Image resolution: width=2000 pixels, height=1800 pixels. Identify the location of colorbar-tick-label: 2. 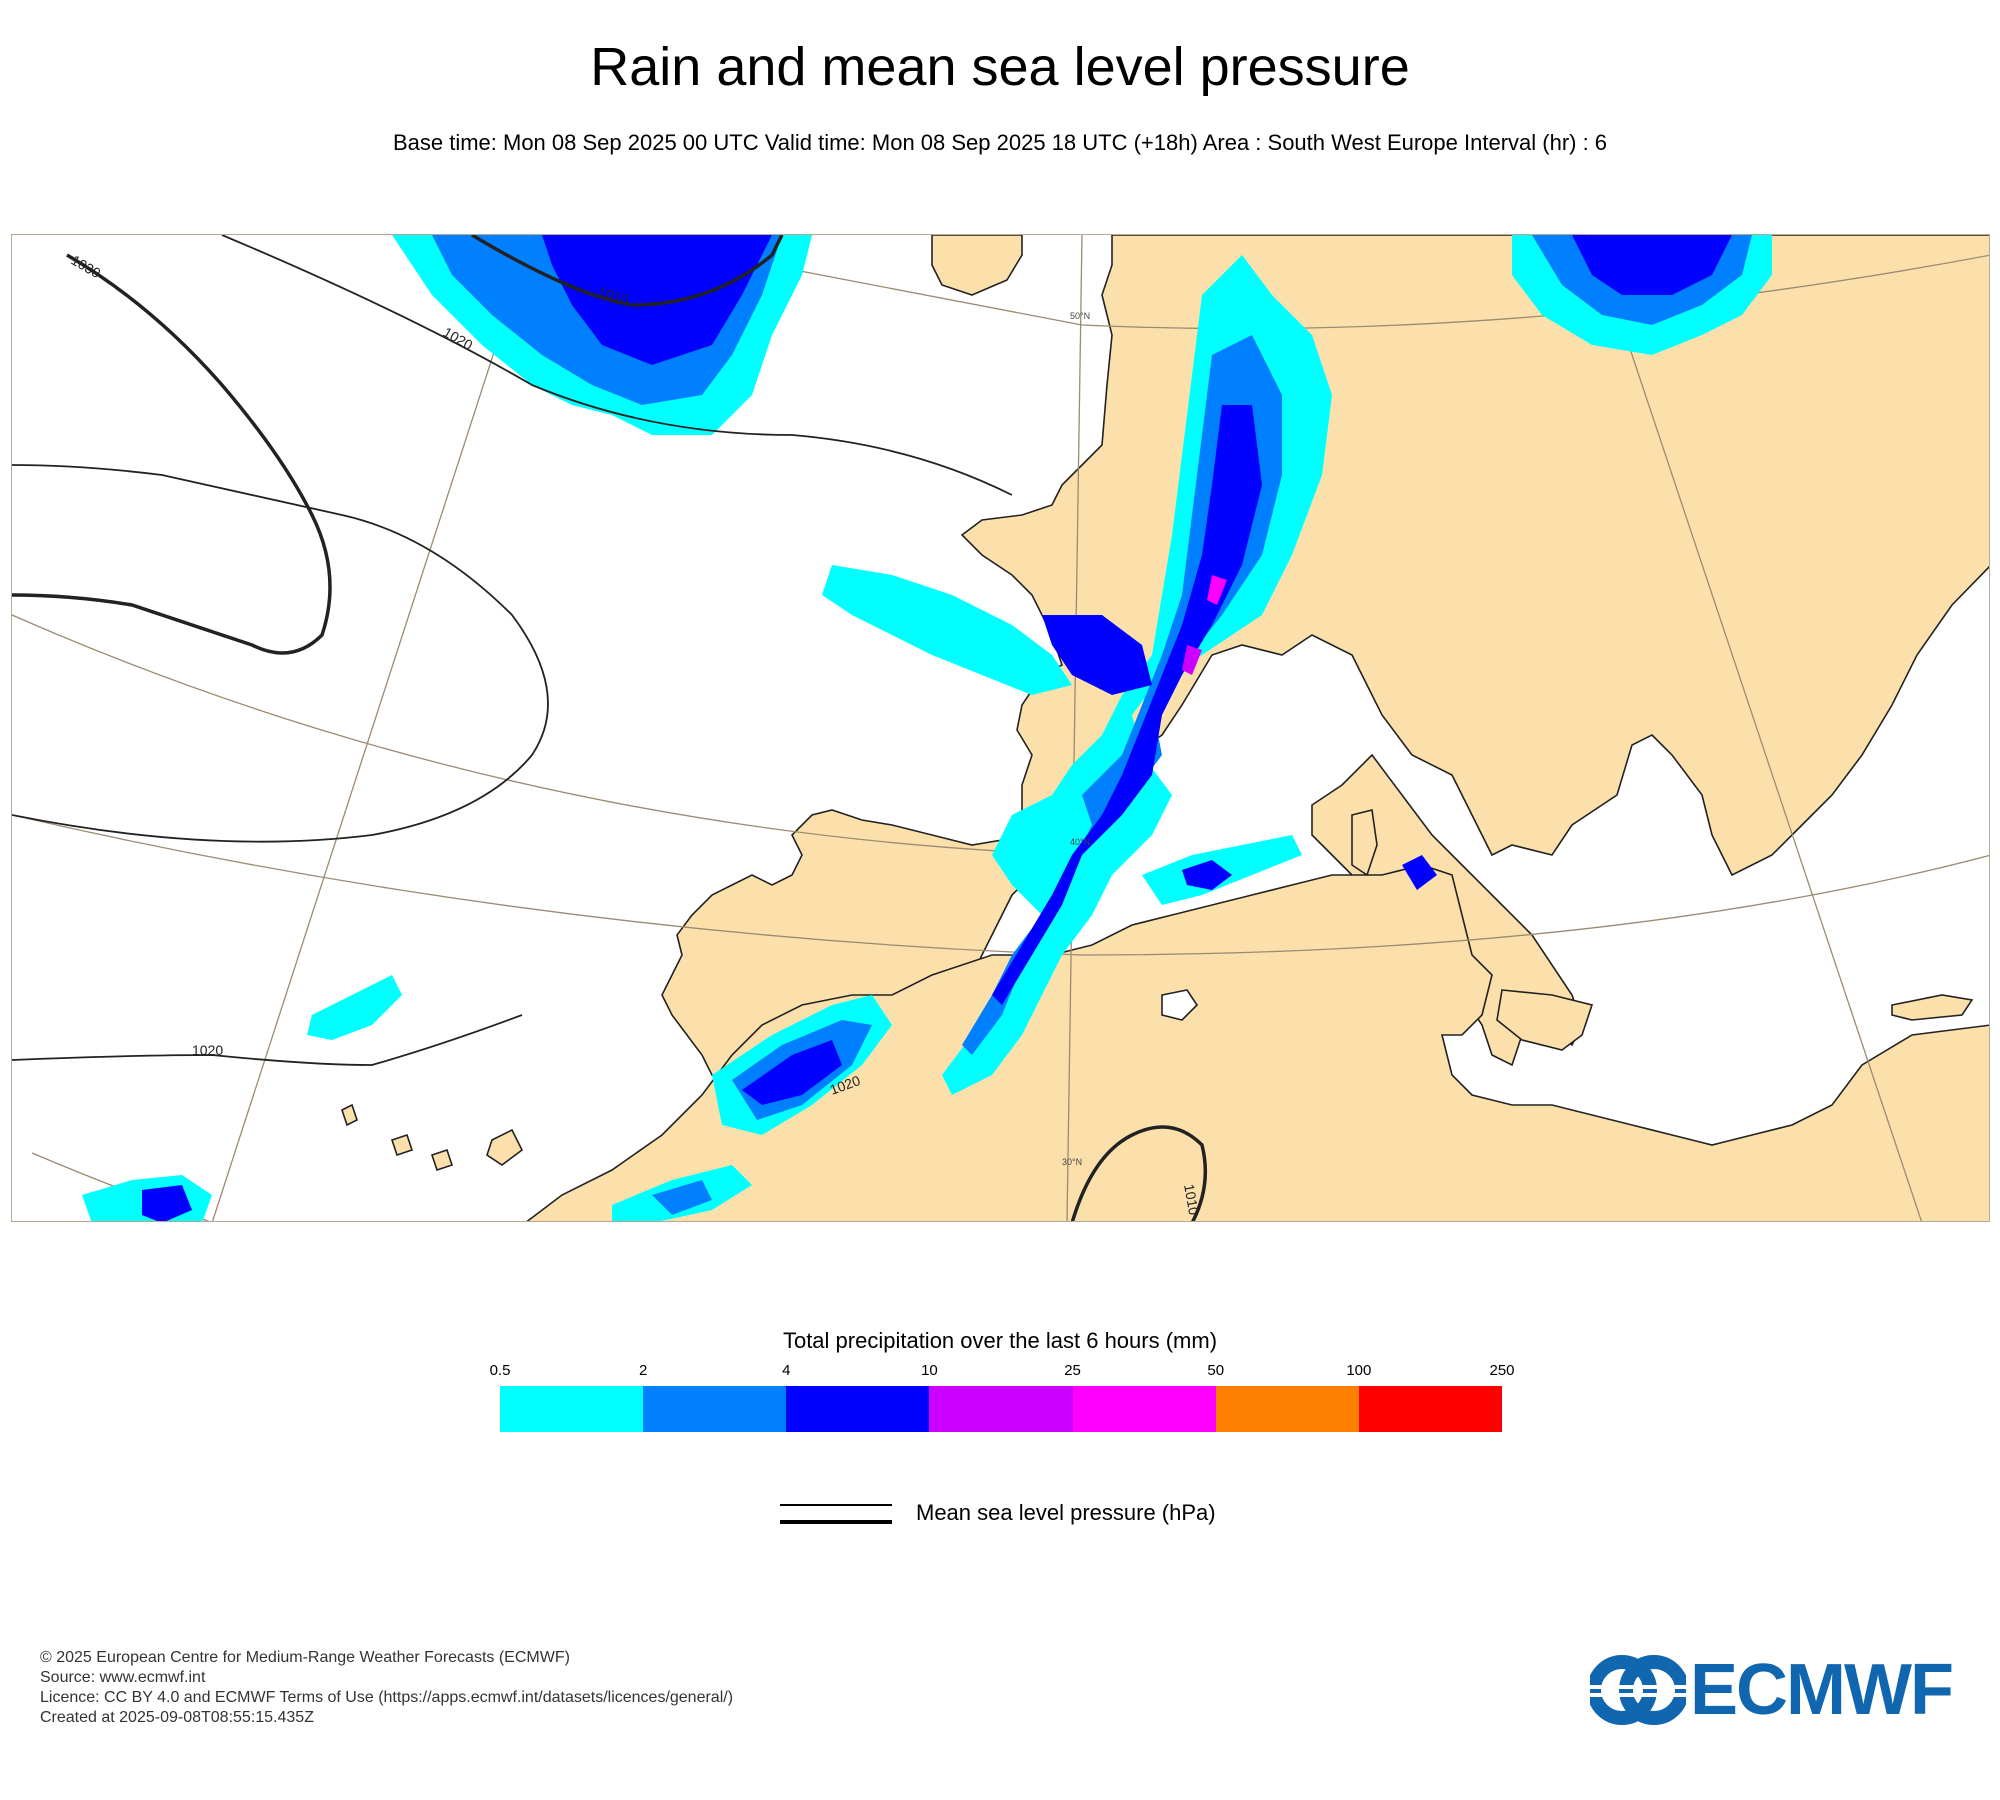
(643, 1370).